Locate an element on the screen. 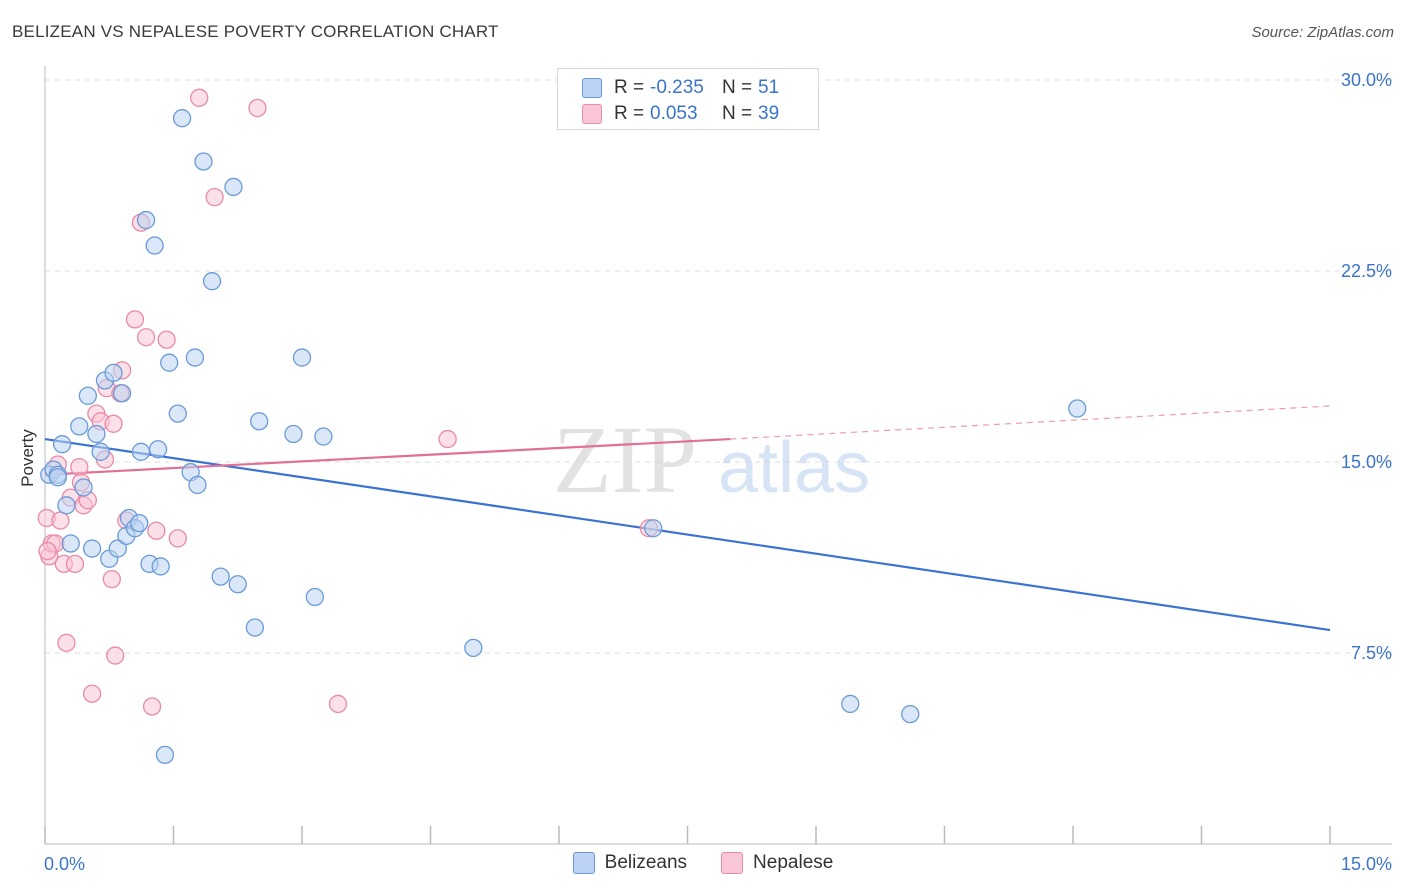  legend-row-nepalese: R = 0.053 N = 39 is located at coordinates (680, 114).